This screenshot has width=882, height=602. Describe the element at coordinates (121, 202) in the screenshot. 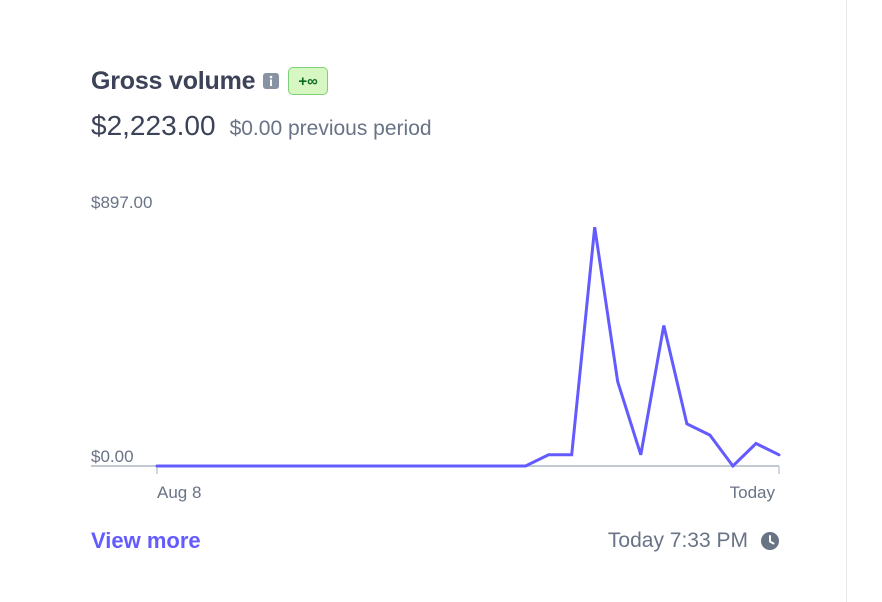

I see `y-tick-label-max: $897.00` at that location.